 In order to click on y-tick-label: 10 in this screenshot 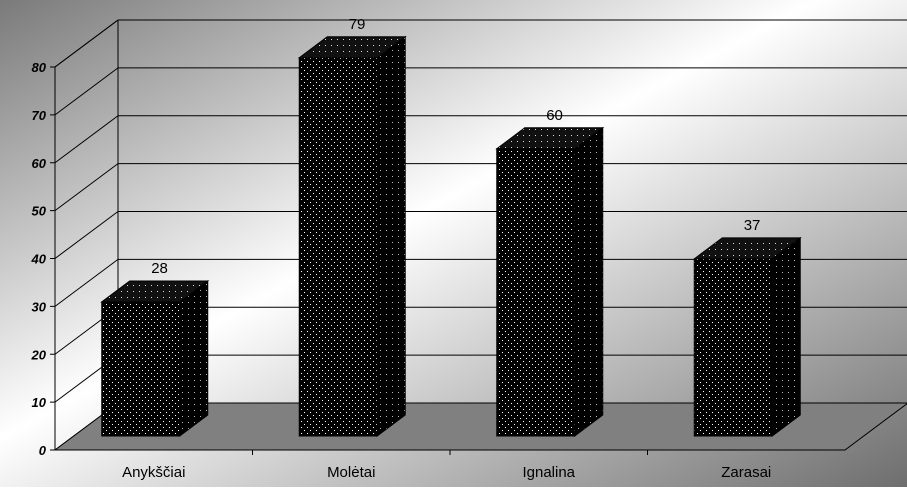, I will do `click(39, 402)`.